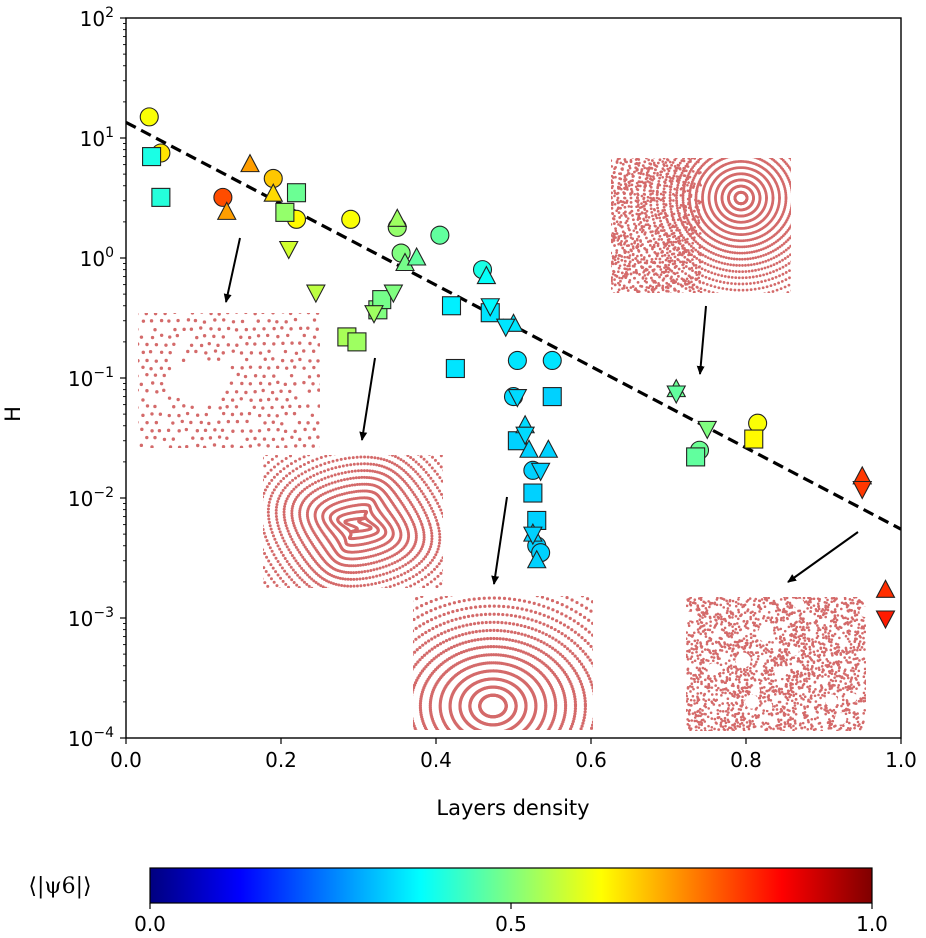 This screenshot has width=926, height=938. Describe the element at coordinates (746, 760) in the screenshot. I see `x-tick-label: 0.8` at that location.